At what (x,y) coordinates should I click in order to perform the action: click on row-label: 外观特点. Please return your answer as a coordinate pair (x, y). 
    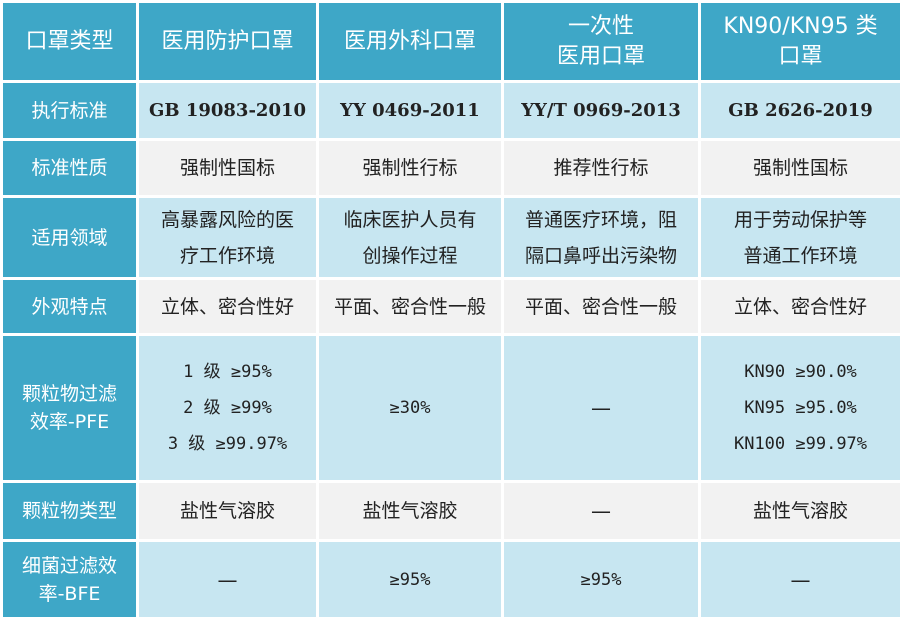
    Looking at the image, I should click on (70, 307).